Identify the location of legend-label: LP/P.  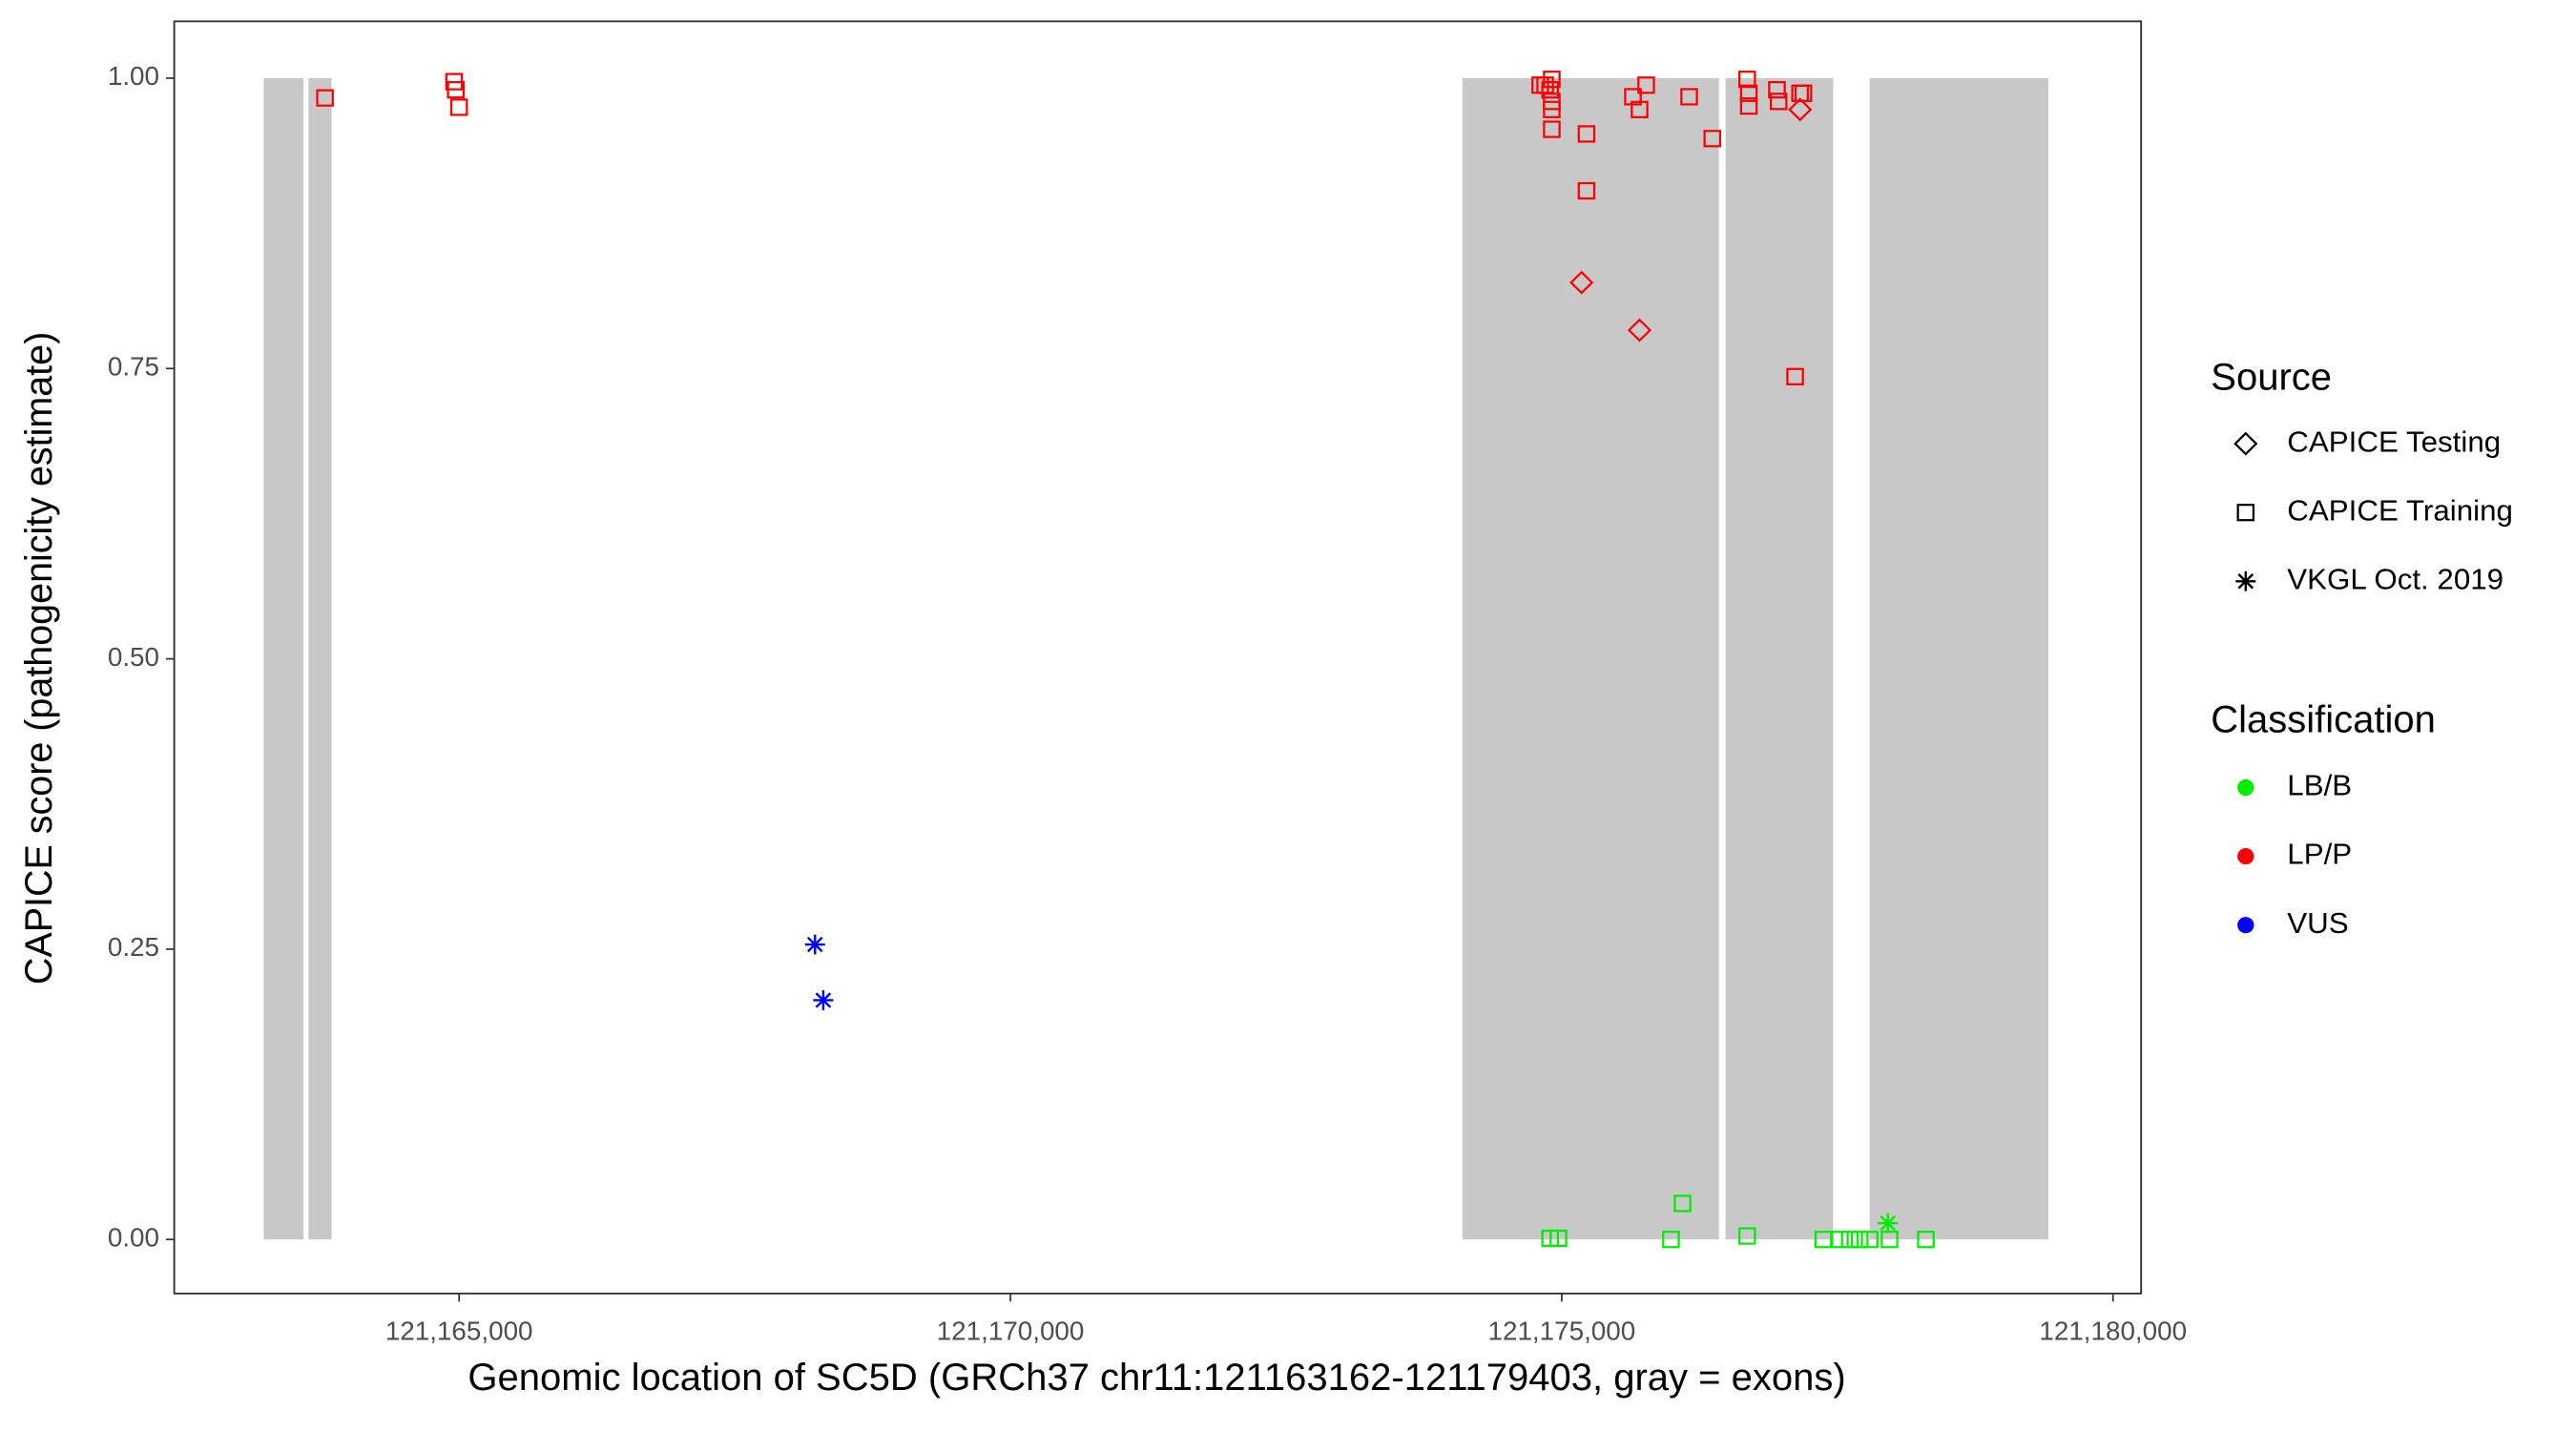
(2319, 854).